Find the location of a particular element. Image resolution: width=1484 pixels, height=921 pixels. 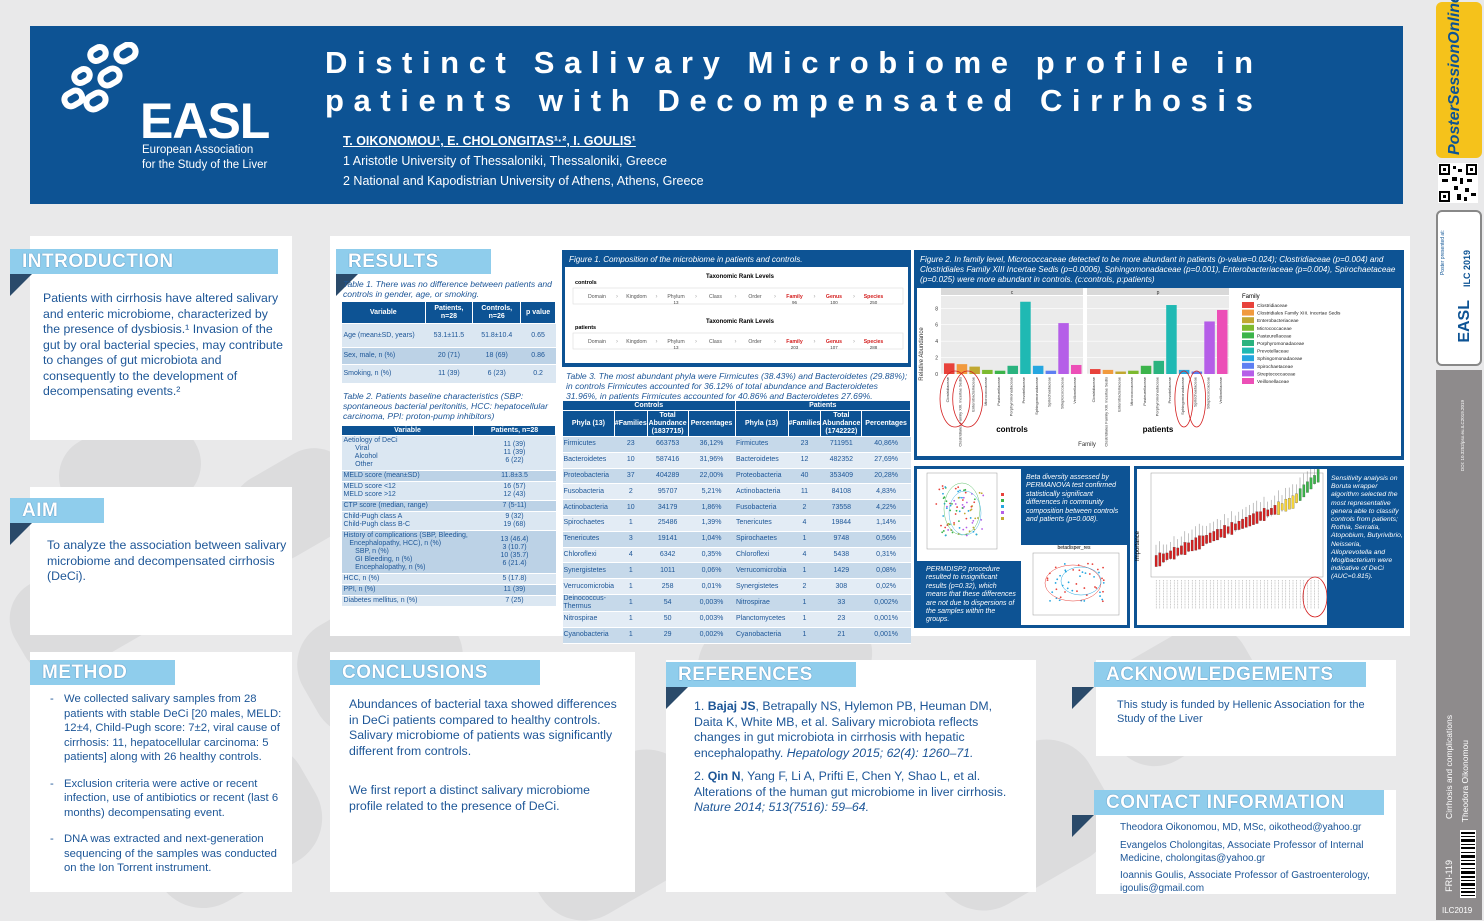

table-cell: 73558 is located at coordinates (841, 507).